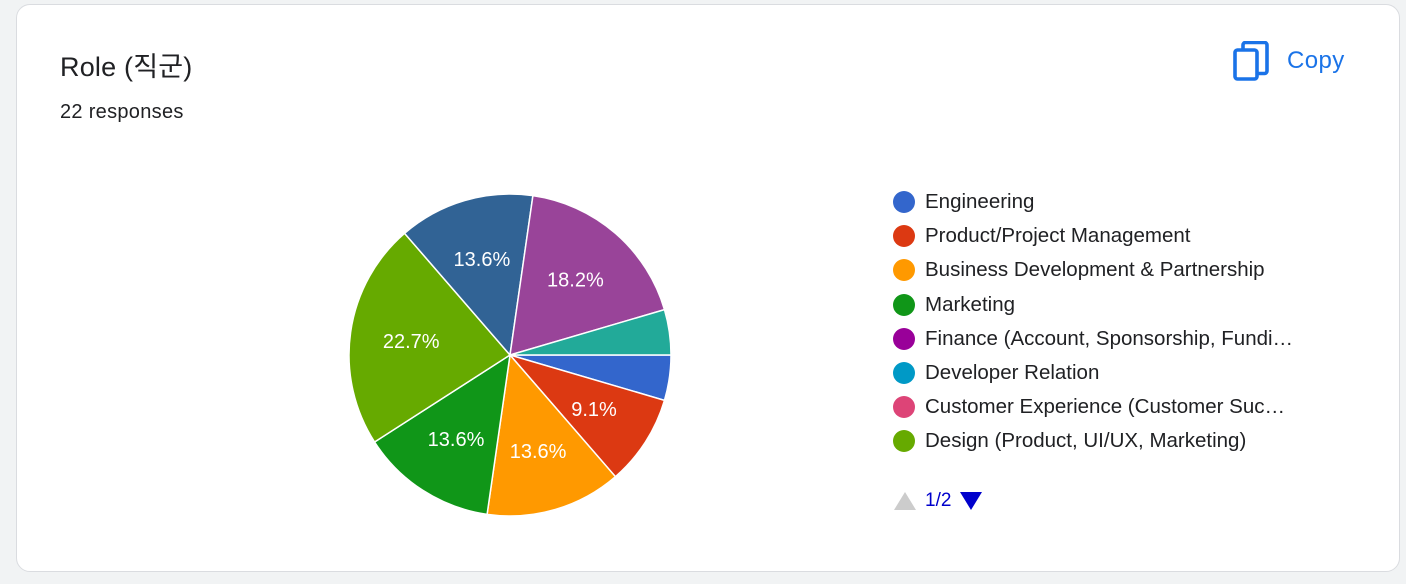 The width and height of the screenshot is (1406, 584). I want to click on legend-item: Business Development & Partnership, so click(1108, 270).